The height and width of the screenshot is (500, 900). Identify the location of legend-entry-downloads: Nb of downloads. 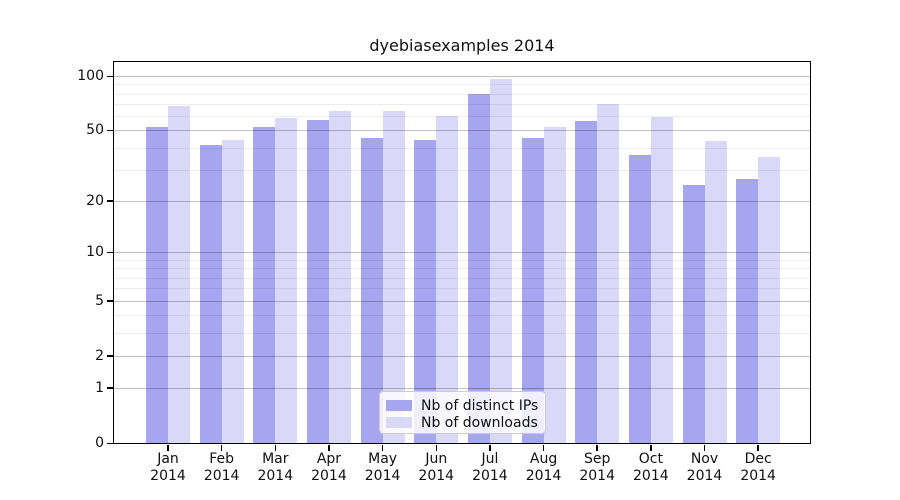
(462, 422).